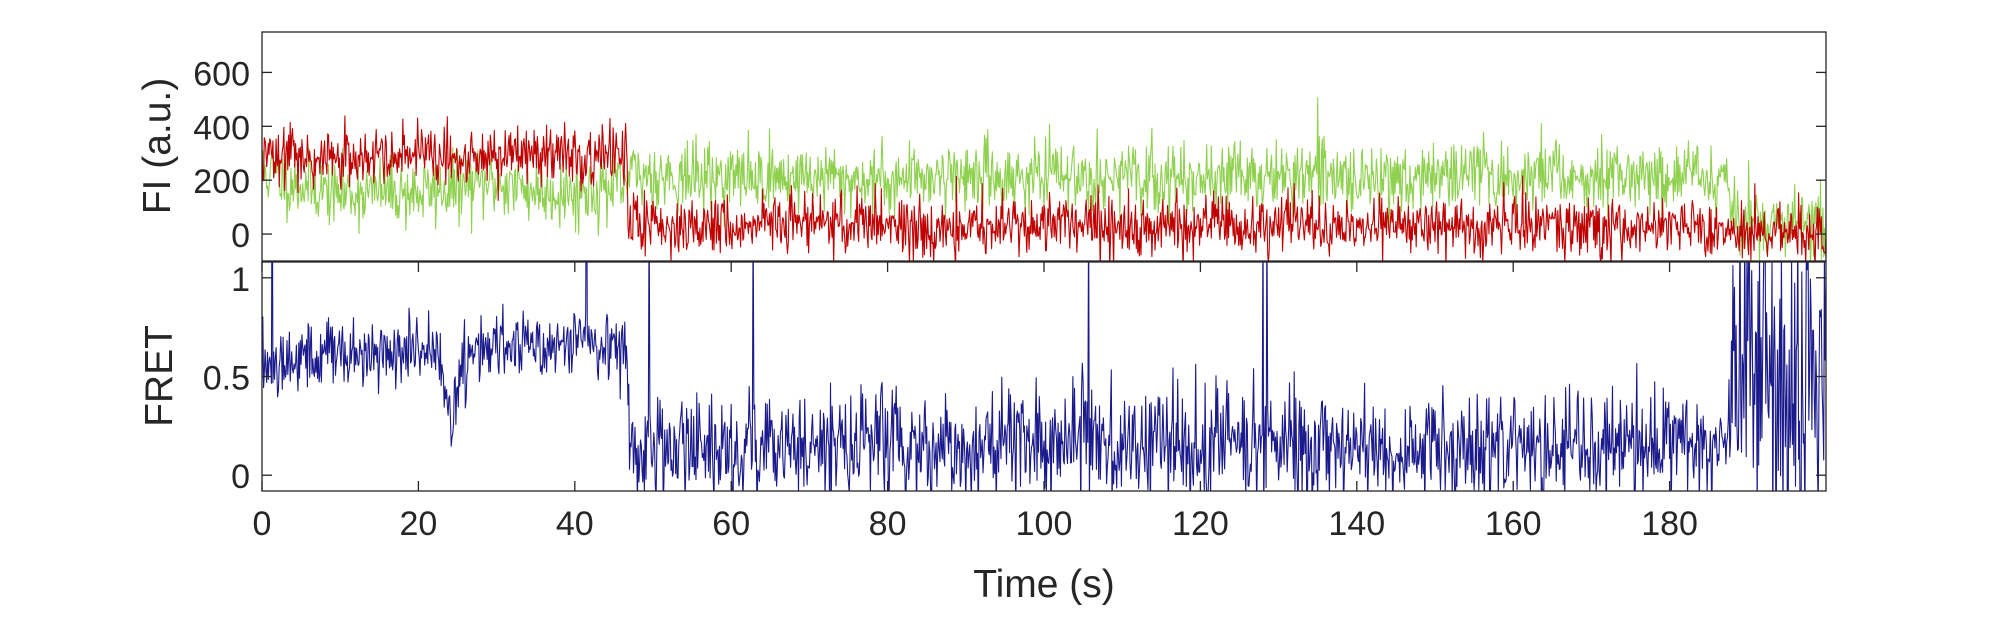  I want to click on x-tick-label: 140, so click(1356, 524).